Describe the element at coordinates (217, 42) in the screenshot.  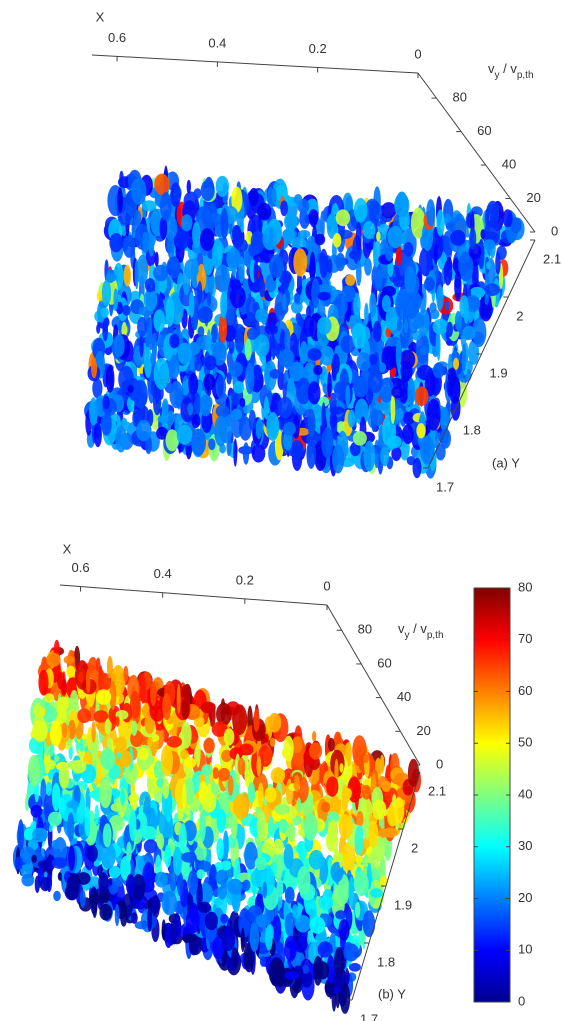
I see `x-axis-tick-label: 0.4` at that location.